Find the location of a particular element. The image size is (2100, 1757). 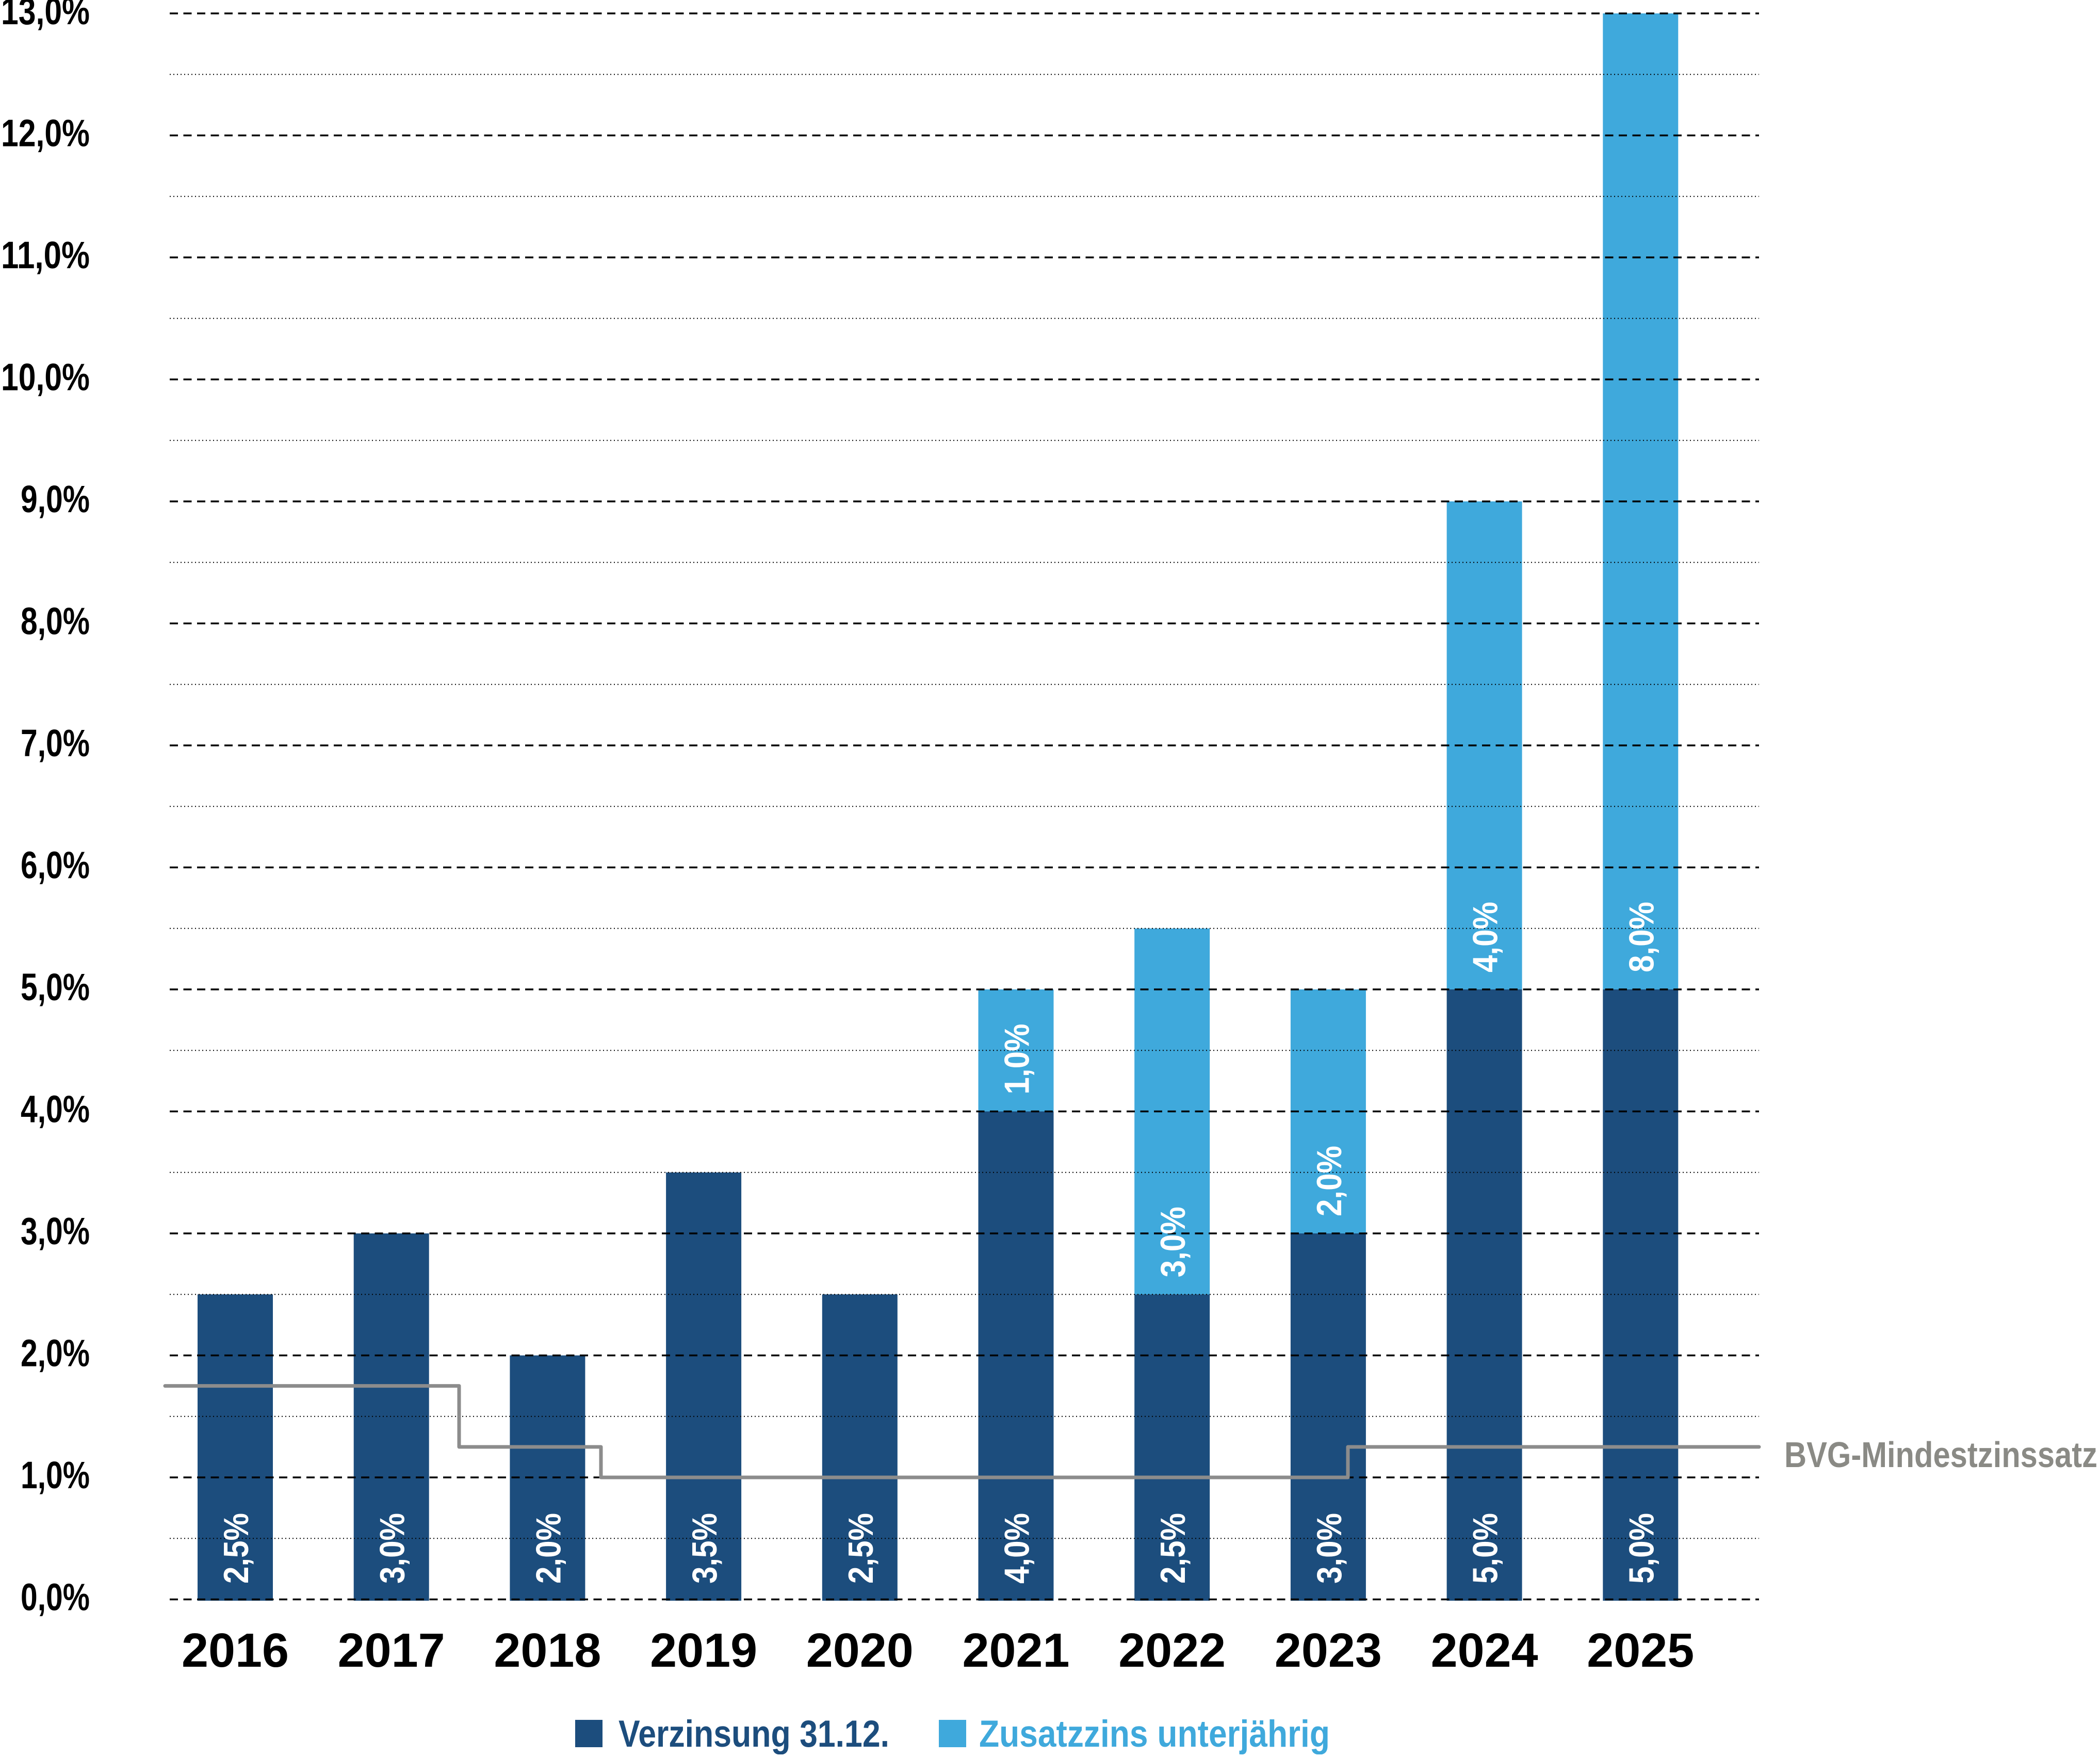

svg-text: 2023 is located at coordinates (1328, 1650).